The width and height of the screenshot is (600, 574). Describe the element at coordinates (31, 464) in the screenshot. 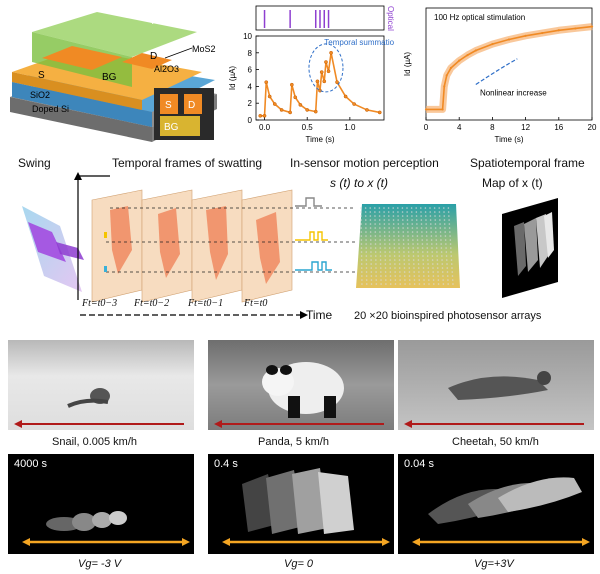

I see `snail-time: 4000 s` at that location.